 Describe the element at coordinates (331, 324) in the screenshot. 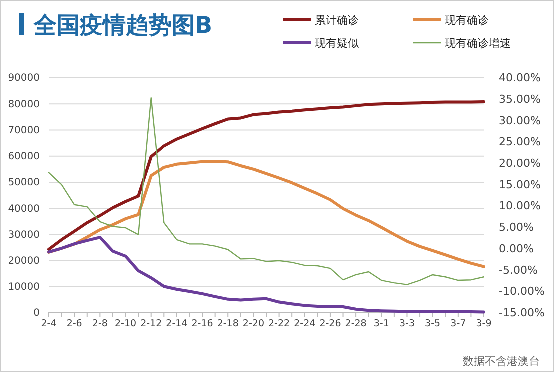

I see `x-tick-label: 2-26` at that location.